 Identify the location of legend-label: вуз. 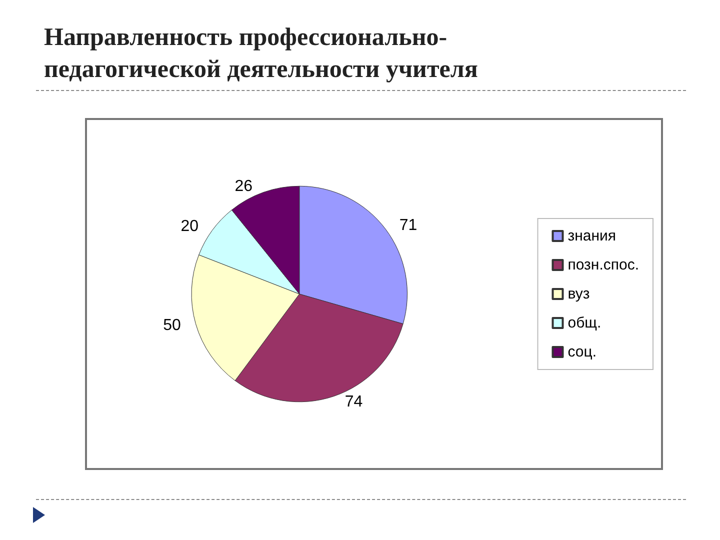
(579, 294).